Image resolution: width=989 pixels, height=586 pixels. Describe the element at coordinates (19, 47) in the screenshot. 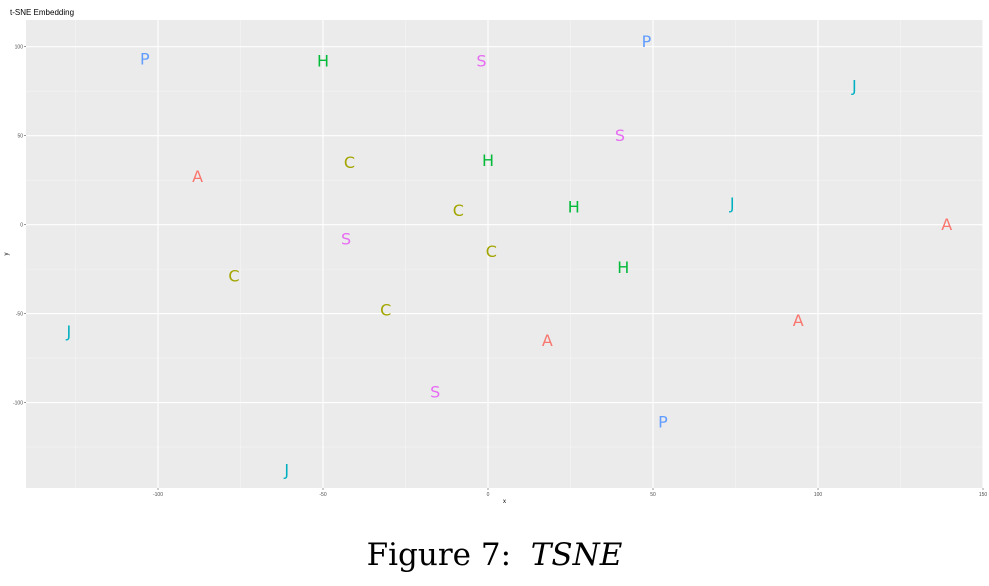

I see `y-tick-label: 100` at that location.